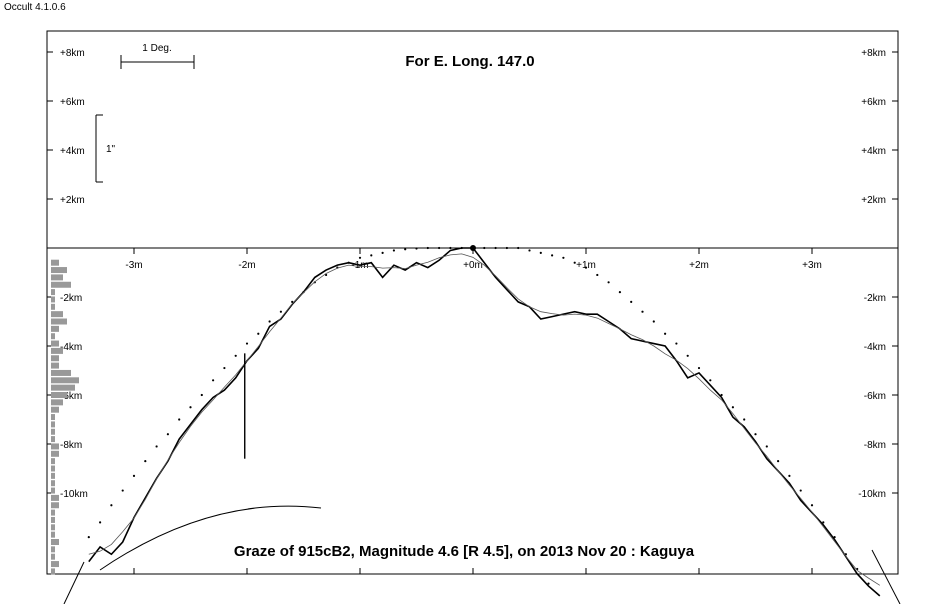 This screenshot has width=950, height=604. I want to click on y-tick-label-right: -2km, so click(875, 298).